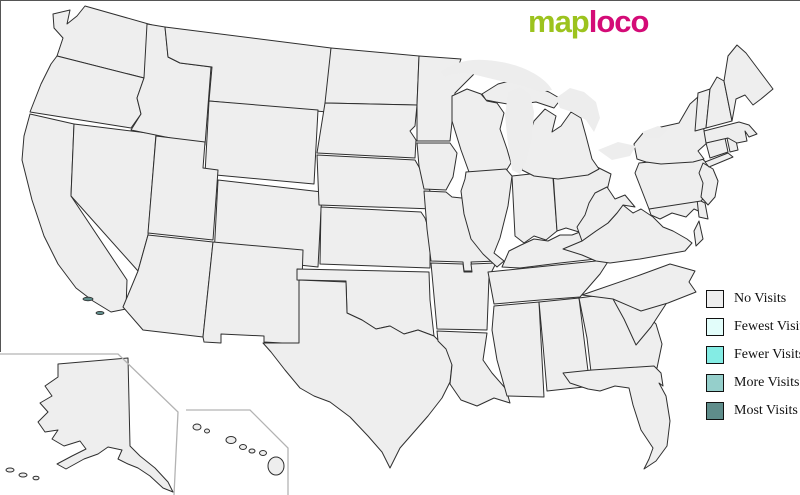 This screenshot has width=800, height=495. I want to click on legend-label: More Visits, so click(767, 382).